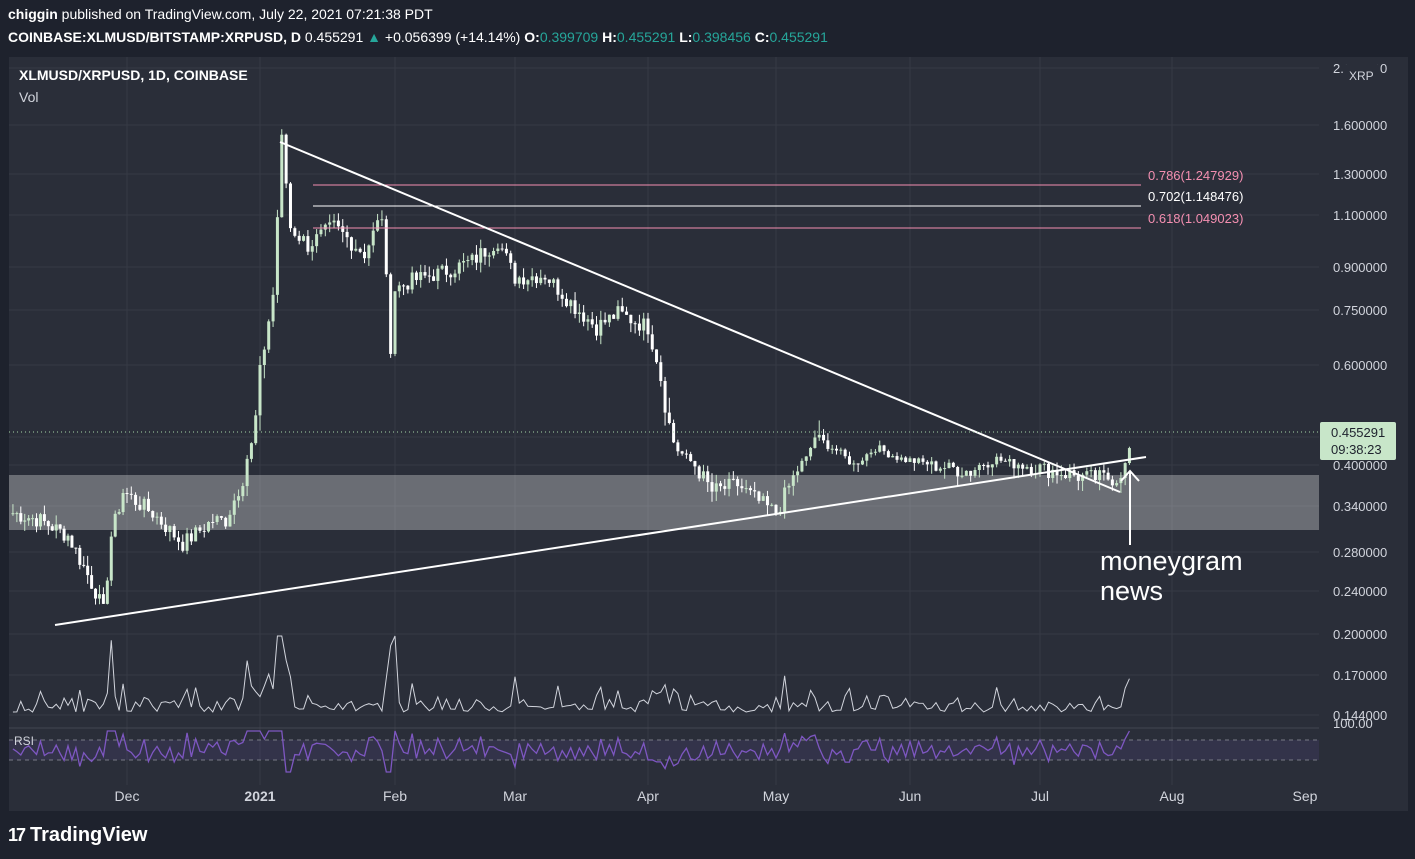 The width and height of the screenshot is (1415, 859). I want to click on up-arrow-icon: ▲, so click(374, 37).